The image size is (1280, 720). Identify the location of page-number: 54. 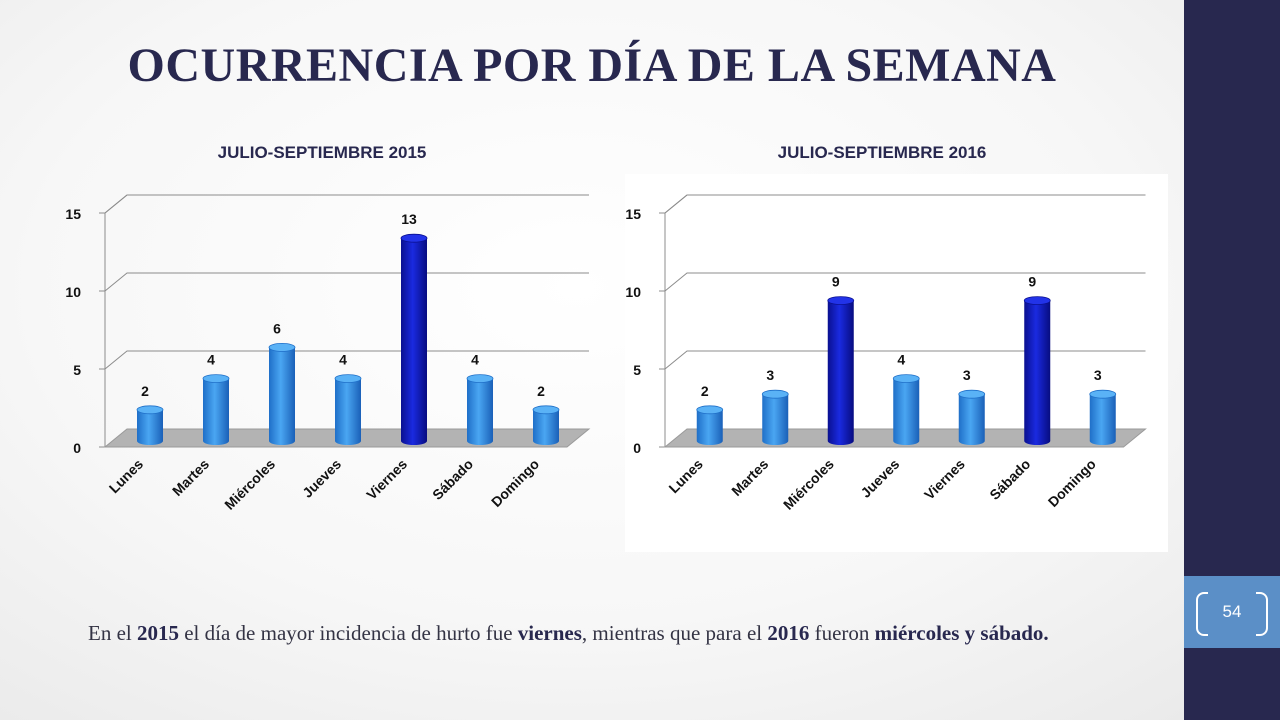
(1232, 611).